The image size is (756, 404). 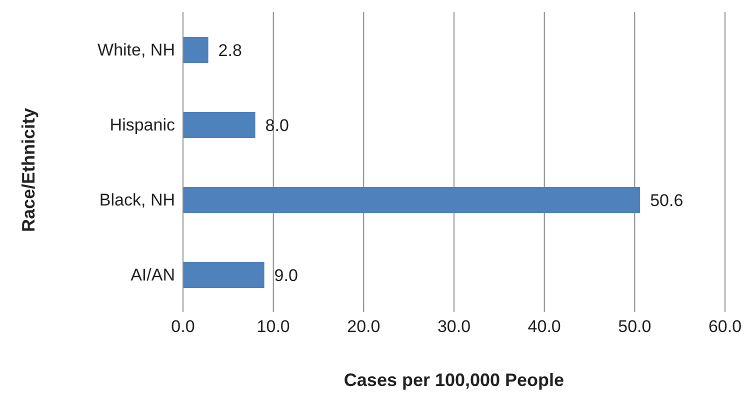 What do you see at coordinates (28, 170) in the screenshot?
I see `y-axis-title: Race/Ethnicity` at bounding box center [28, 170].